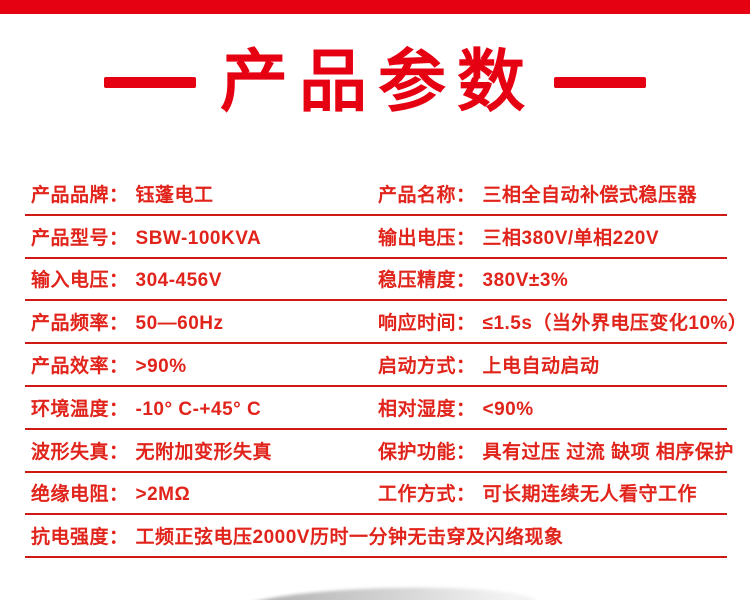 Image resolution: width=750 pixels, height=600 pixels. Describe the element at coordinates (615, 324) in the screenshot. I see `spec-value: ≤1.5s（当外界电压变化10%）` at that location.